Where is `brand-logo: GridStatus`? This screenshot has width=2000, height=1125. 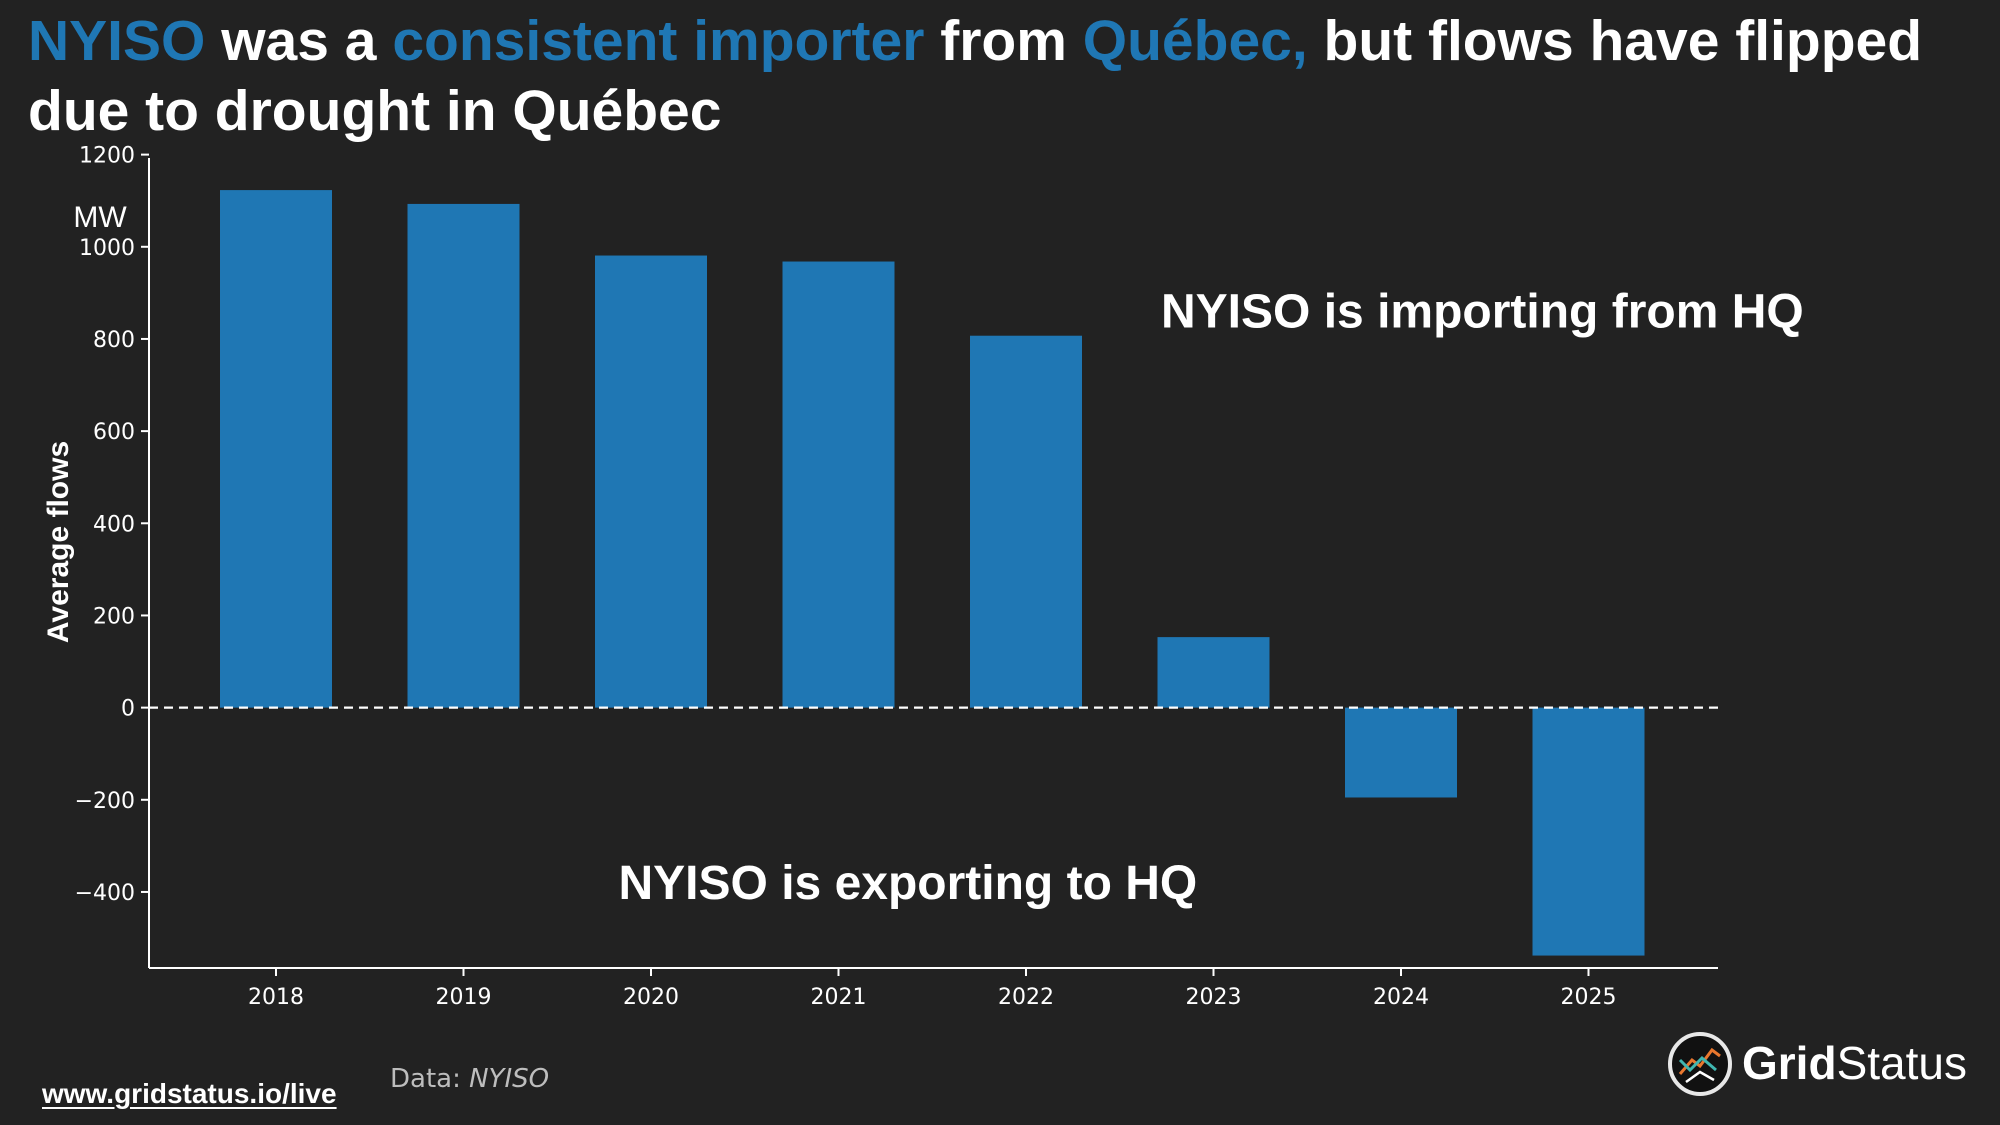
brand-logo: GridStatus is located at coordinates (1816, 1065).